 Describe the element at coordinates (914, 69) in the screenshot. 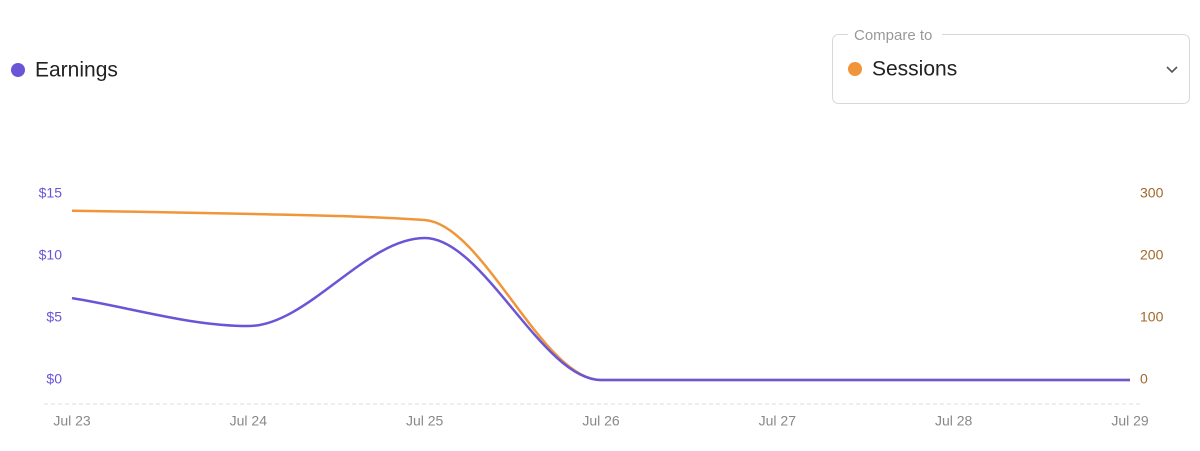

I see `compare-selection: Sessions` at that location.